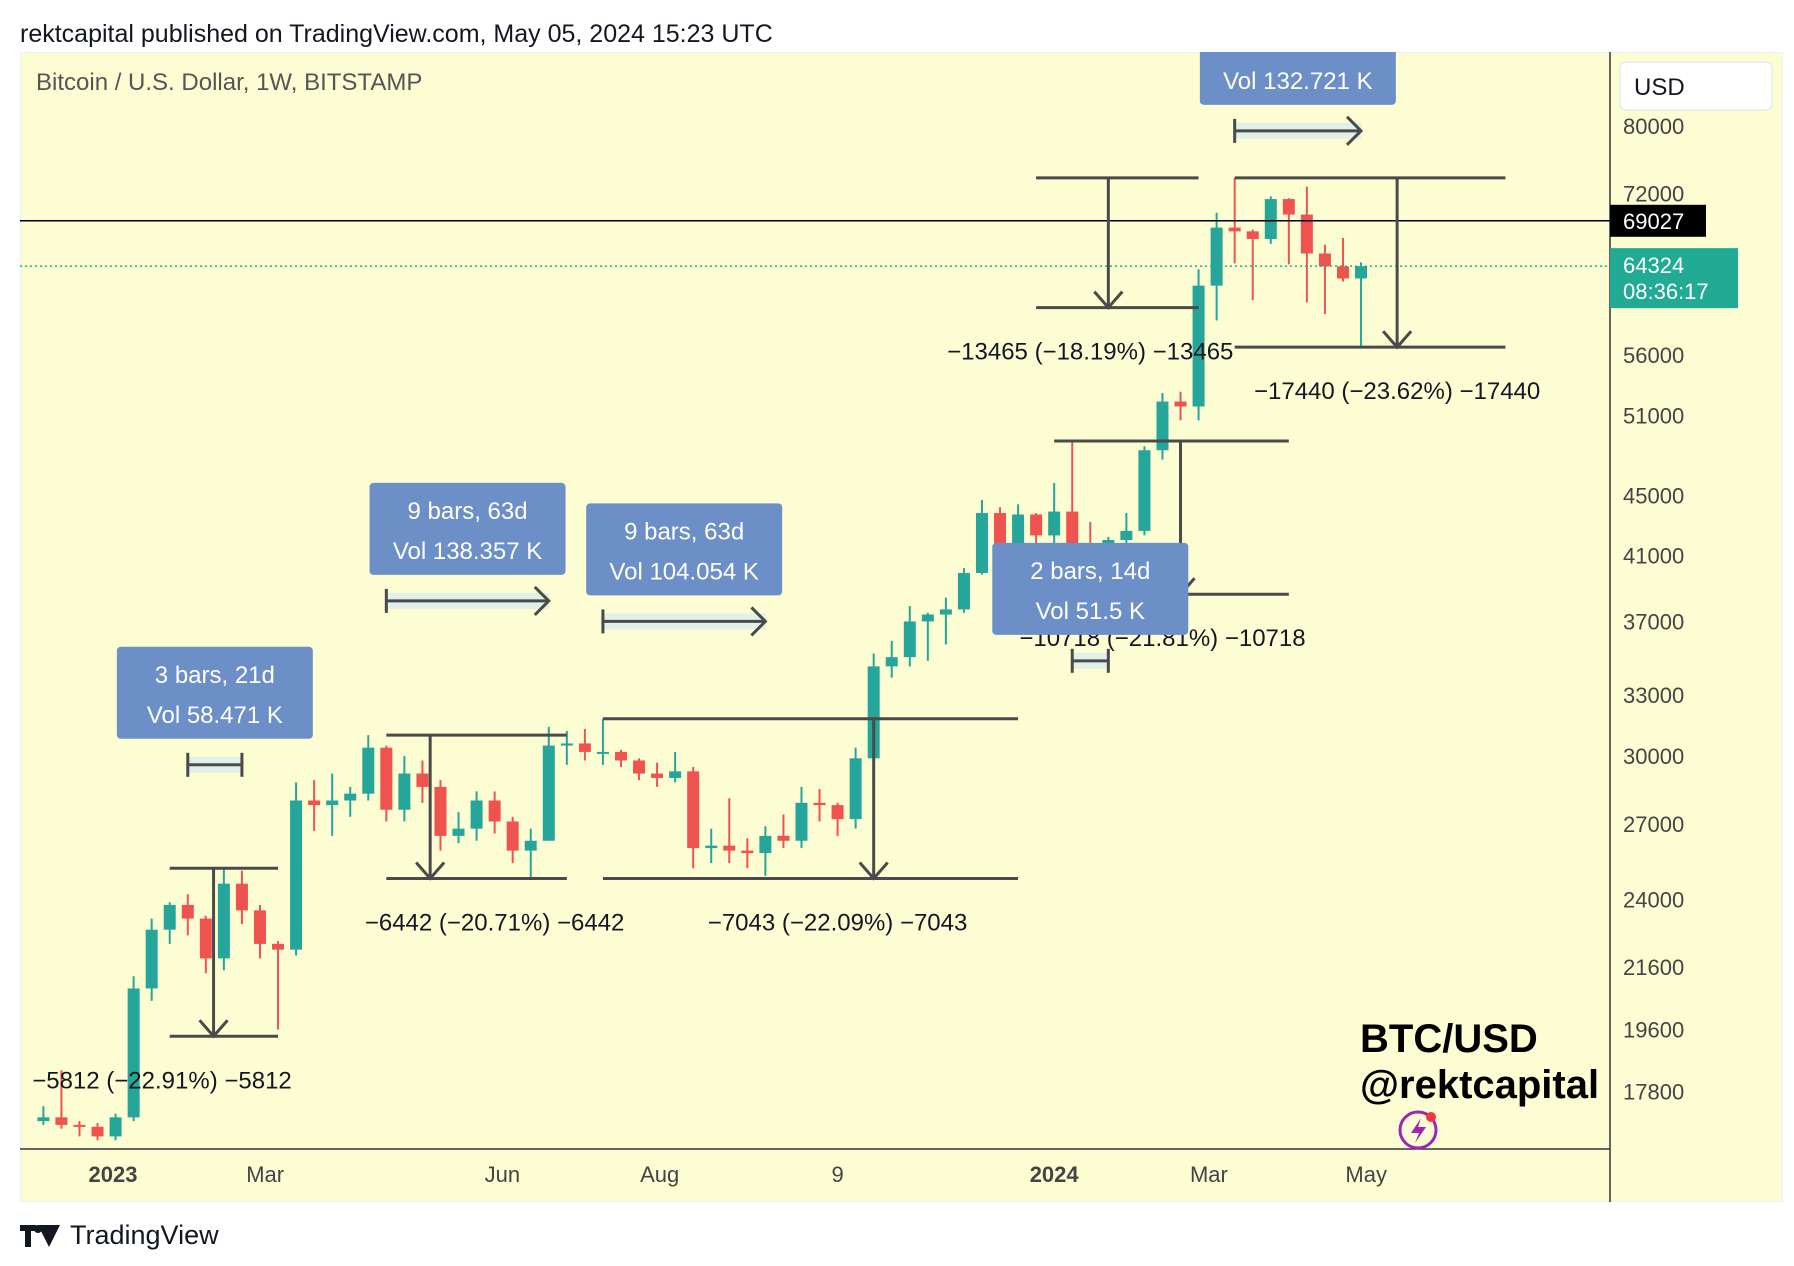  What do you see at coordinates (119, 1235) in the screenshot?
I see `tradingview-footer: TradingView` at bounding box center [119, 1235].